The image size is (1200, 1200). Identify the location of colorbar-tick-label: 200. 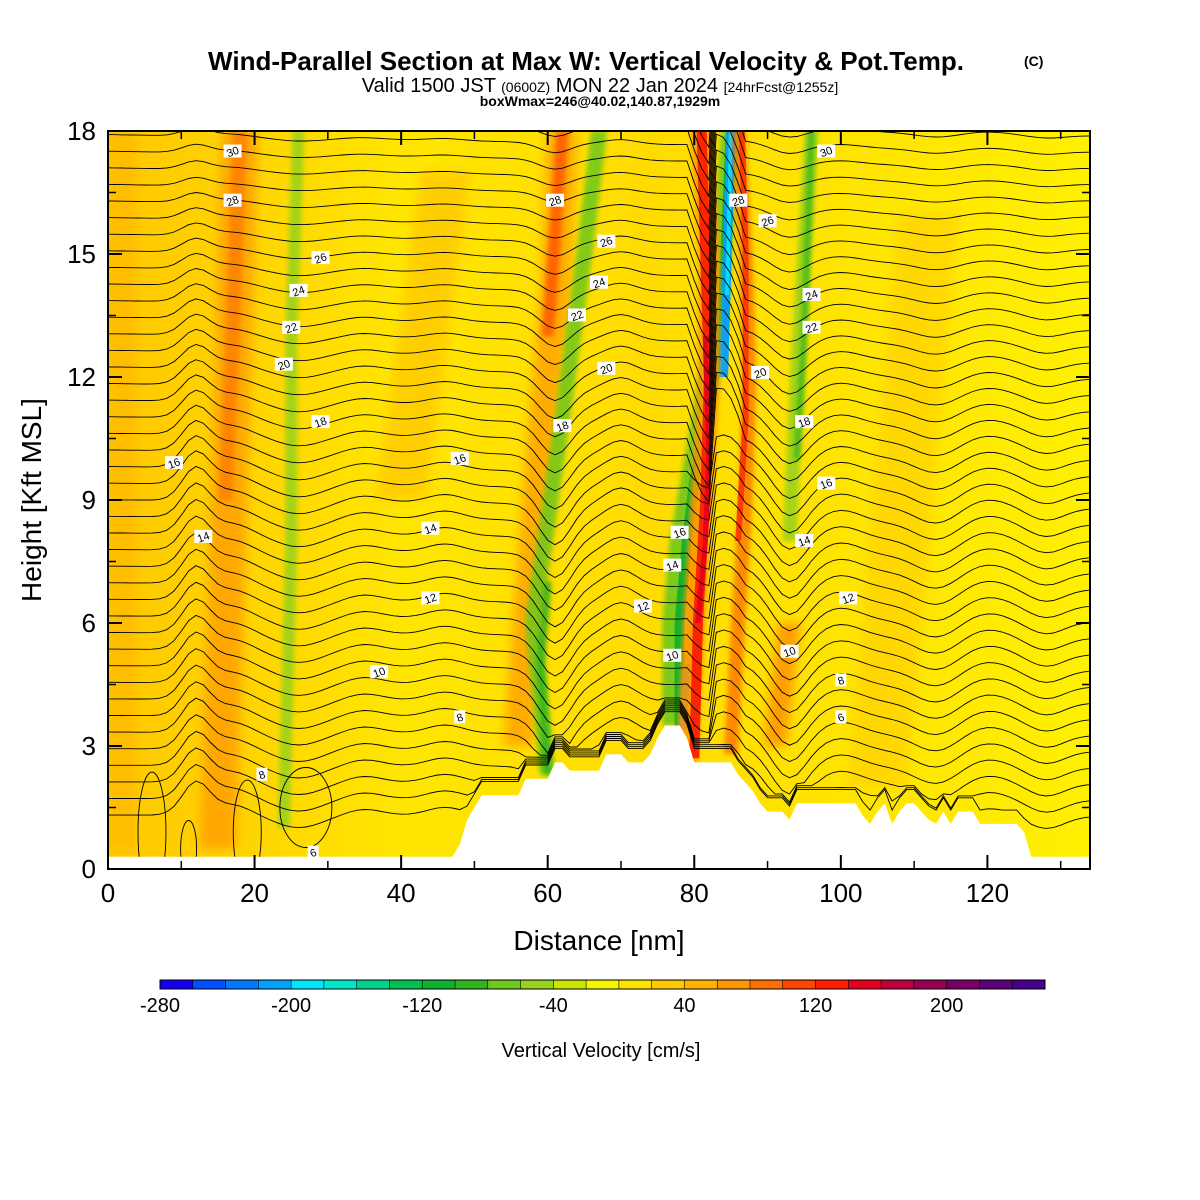
(946, 1006).